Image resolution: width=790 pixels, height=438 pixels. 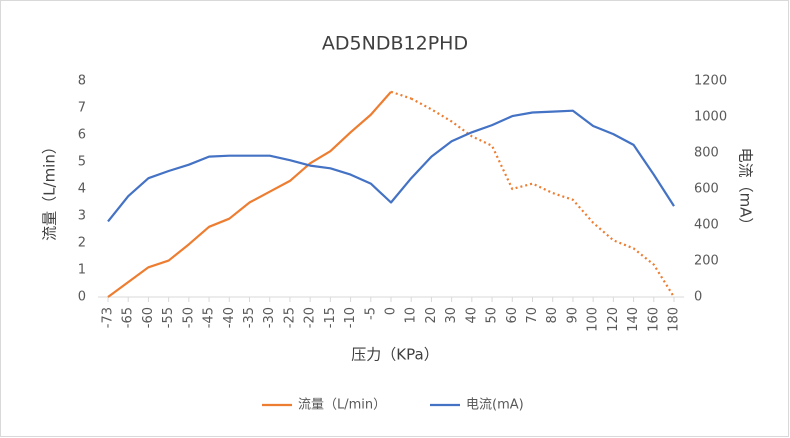 What do you see at coordinates (82, 135) in the screenshot?
I see `y-tick-label: 6` at bounding box center [82, 135].